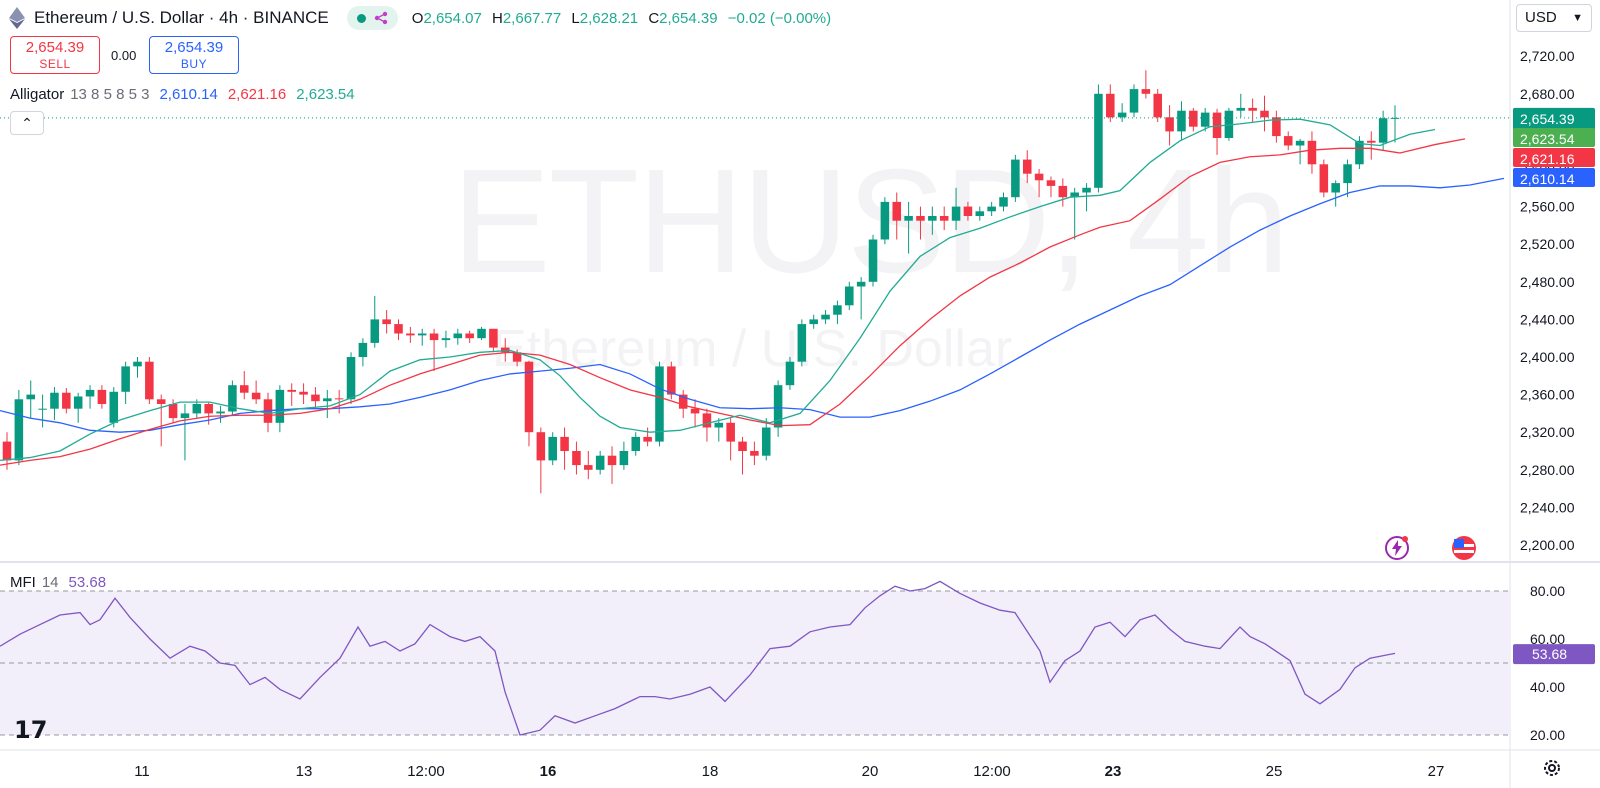 This screenshot has width=1600, height=788. What do you see at coordinates (1547, 639) in the screenshot?
I see `mfi-tick-label: 60.00` at bounding box center [1547, 639].